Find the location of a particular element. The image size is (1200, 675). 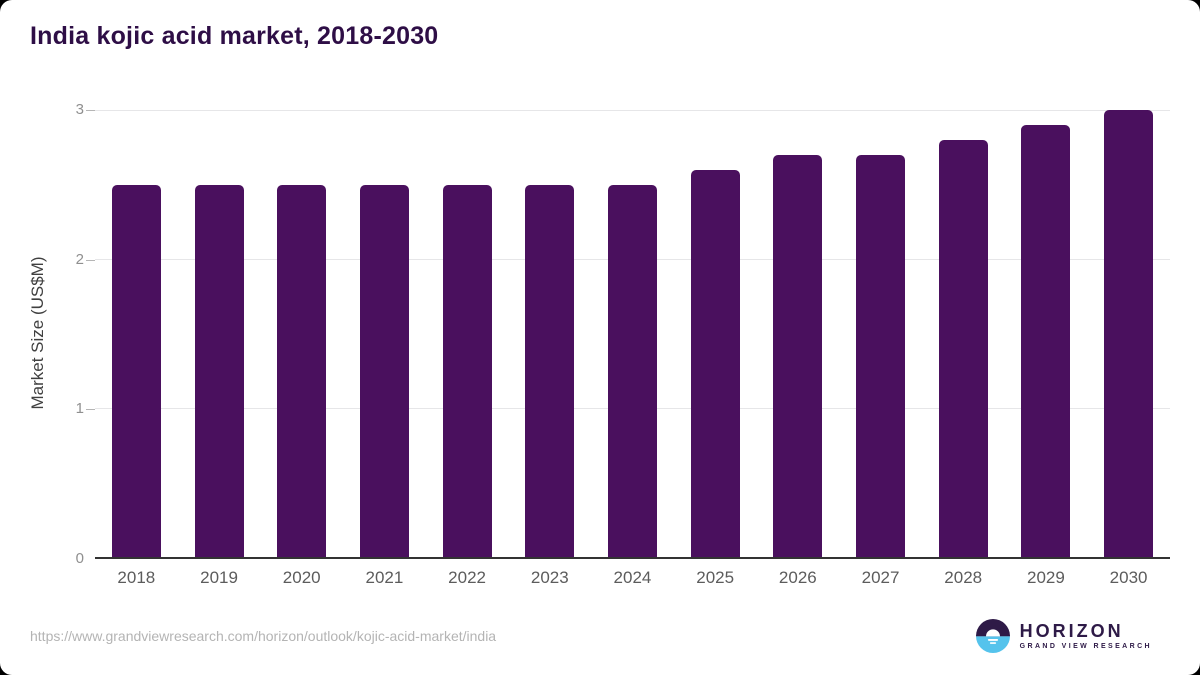

x-tick-label-2029: 2029 is located at coordinates (1045, 577).